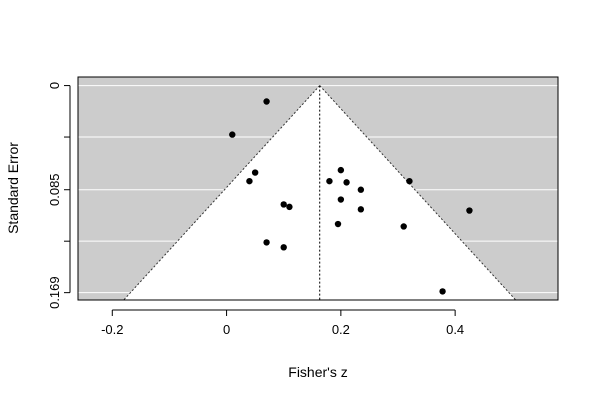 The height and width of the screenshot is (400, 600). Describe the element at coordinates (13, 188) in the screenshot. I see `y-axis-title: Standard Error` at that location.